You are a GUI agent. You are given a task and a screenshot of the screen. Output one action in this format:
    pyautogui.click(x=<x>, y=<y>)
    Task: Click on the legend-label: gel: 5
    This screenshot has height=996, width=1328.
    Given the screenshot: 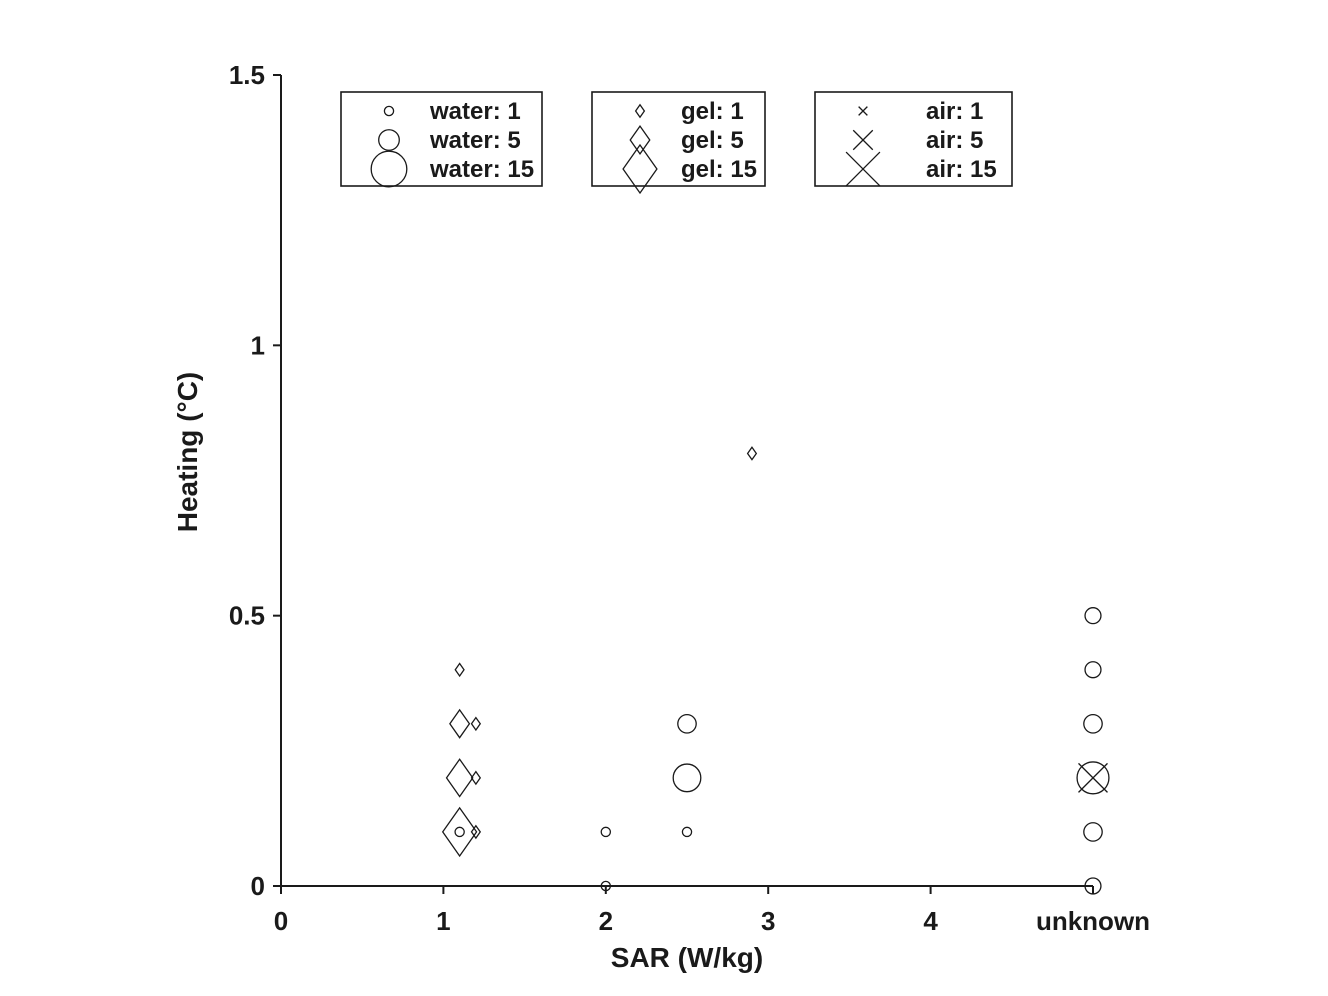 What is the action you would take?
    pyautogui.click(x=712, y=140)
    